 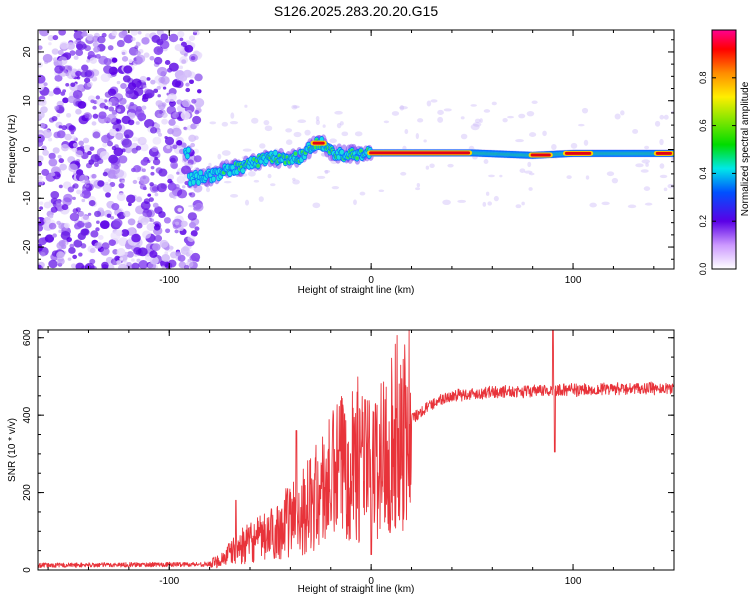 I want to click on y-tick-label: -10, so click(x=27, y=198).